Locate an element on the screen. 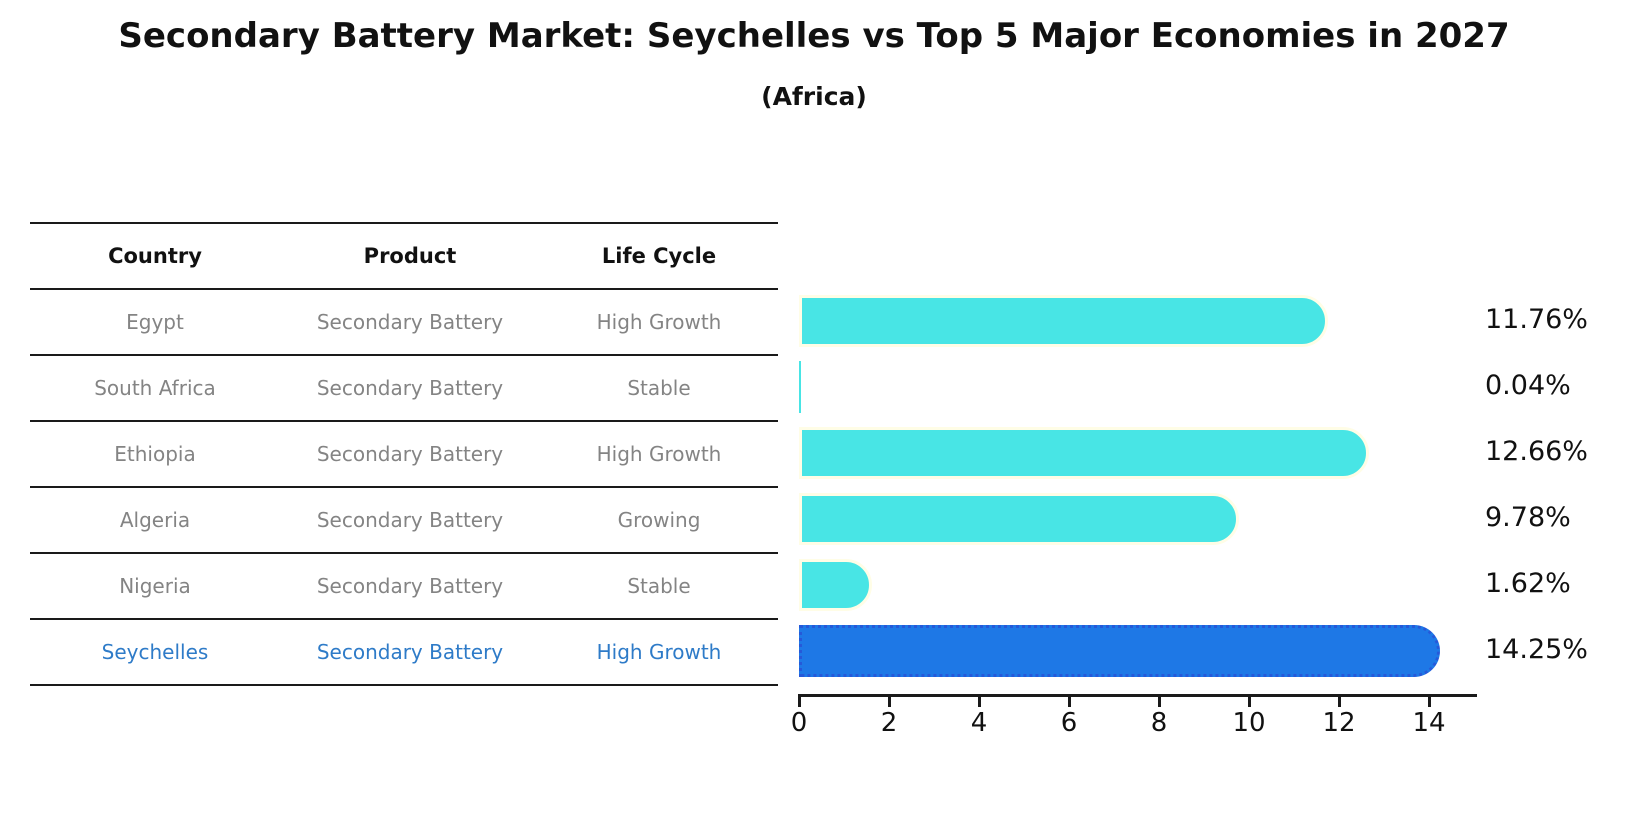 The height and width of the screenshot is (823, 1628). x-tick-label: 8 is located at coordinates (1159, 723).